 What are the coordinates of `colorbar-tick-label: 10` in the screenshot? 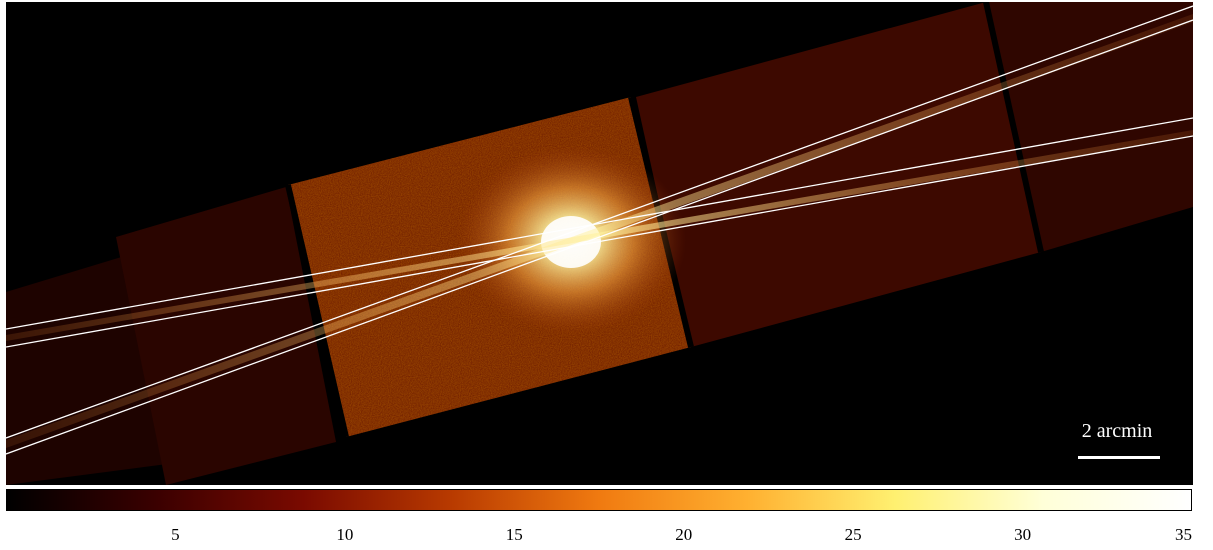 It's located at (345, 534).